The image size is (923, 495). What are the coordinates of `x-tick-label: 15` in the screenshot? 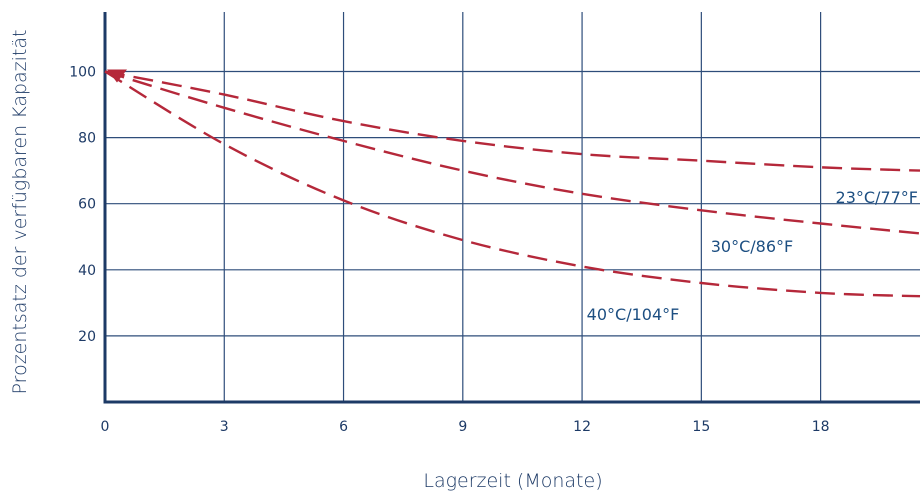 It's located at (701, 427).